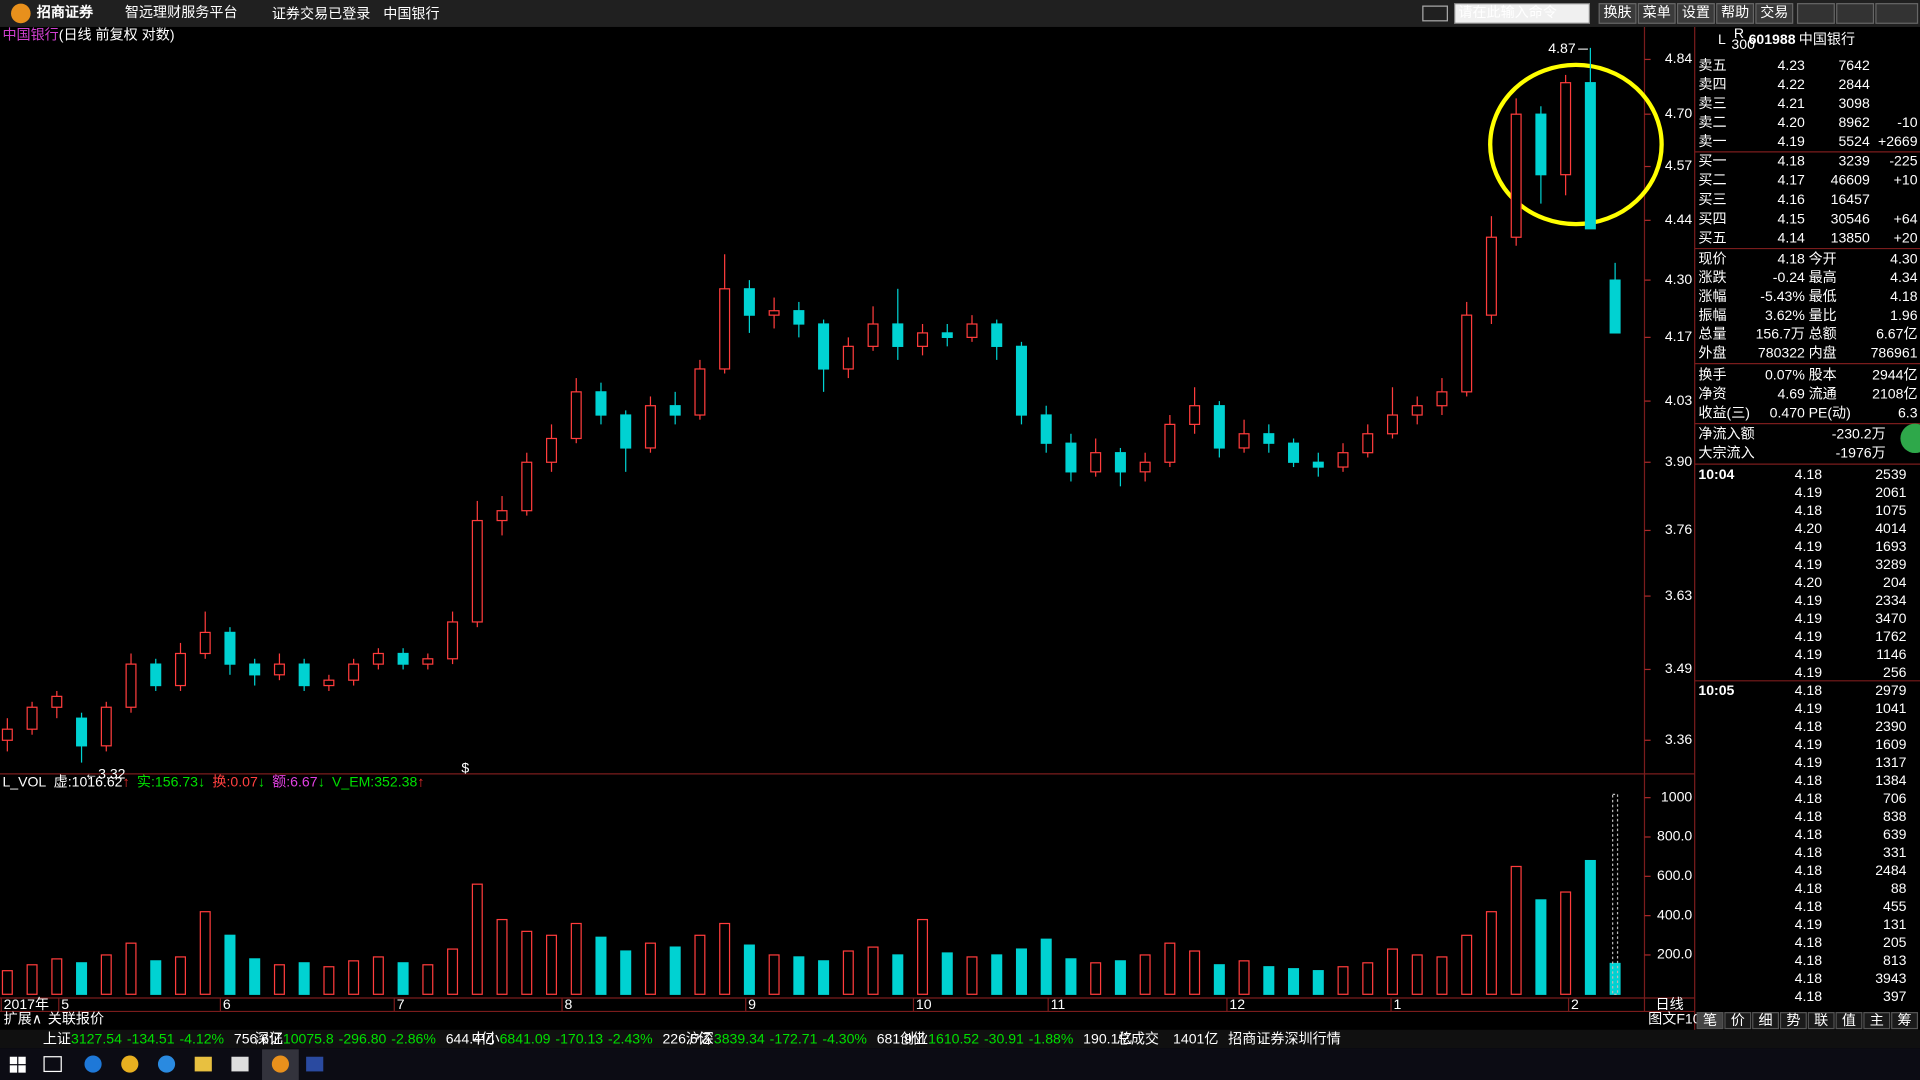 This screenshot has width=1920, height=1080. Describe the element at coordinates (1781, 353) in the screenshot. I see `quote-value: 780322` at that location.